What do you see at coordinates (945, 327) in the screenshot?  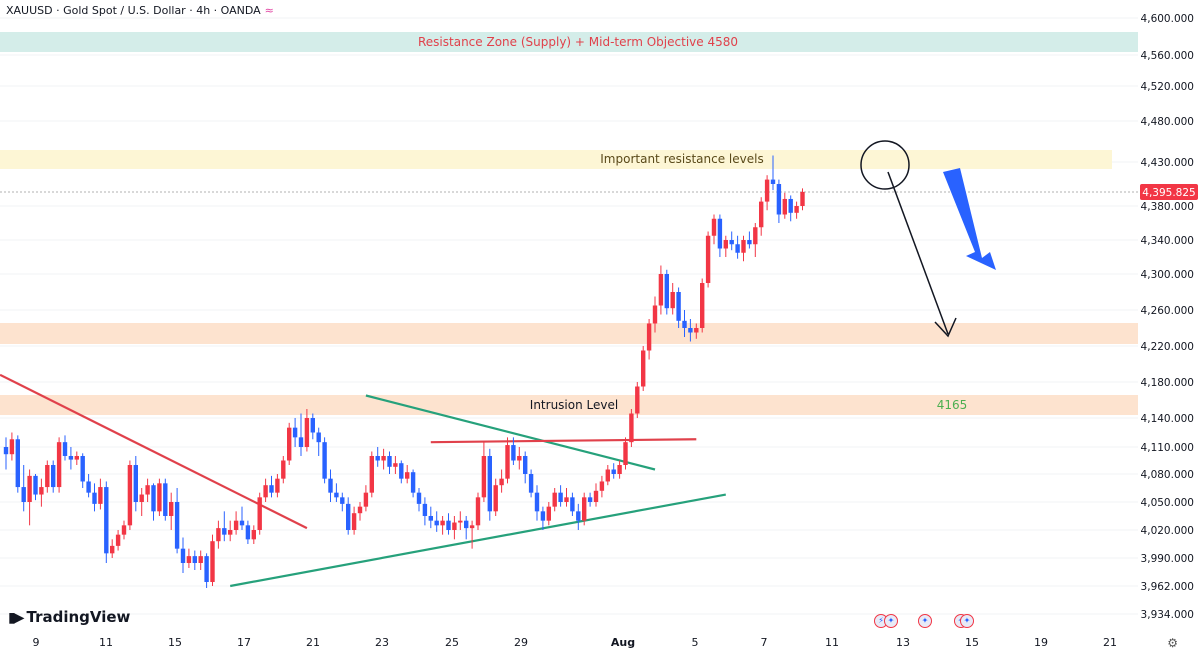 I see `projection-arrow-head` at bounding box center [945, 327].